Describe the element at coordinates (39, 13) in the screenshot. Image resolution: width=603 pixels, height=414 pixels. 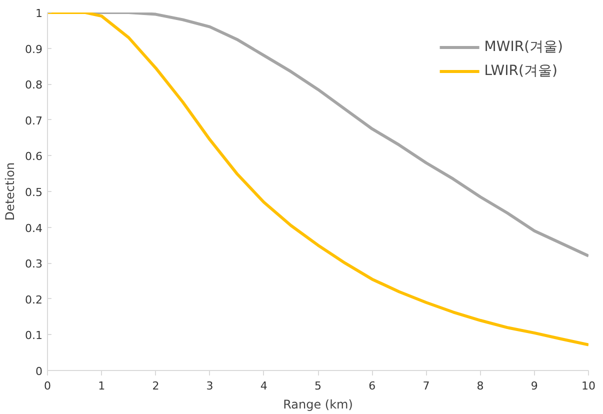
I see `y-tick-label: 1` at that location.